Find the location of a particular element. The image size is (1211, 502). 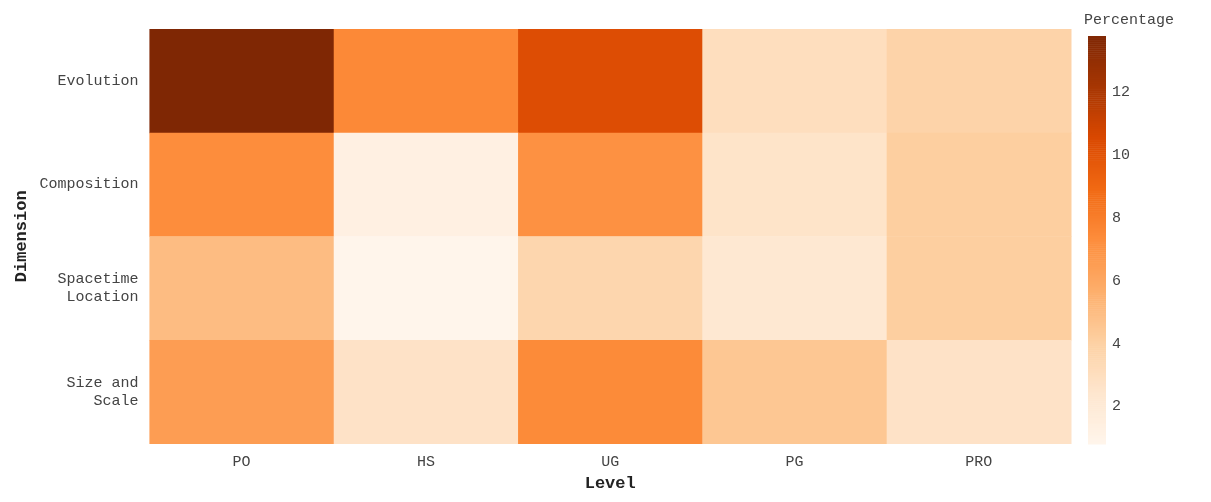

x-tick-label: HS is located at coordinates (425, 462).